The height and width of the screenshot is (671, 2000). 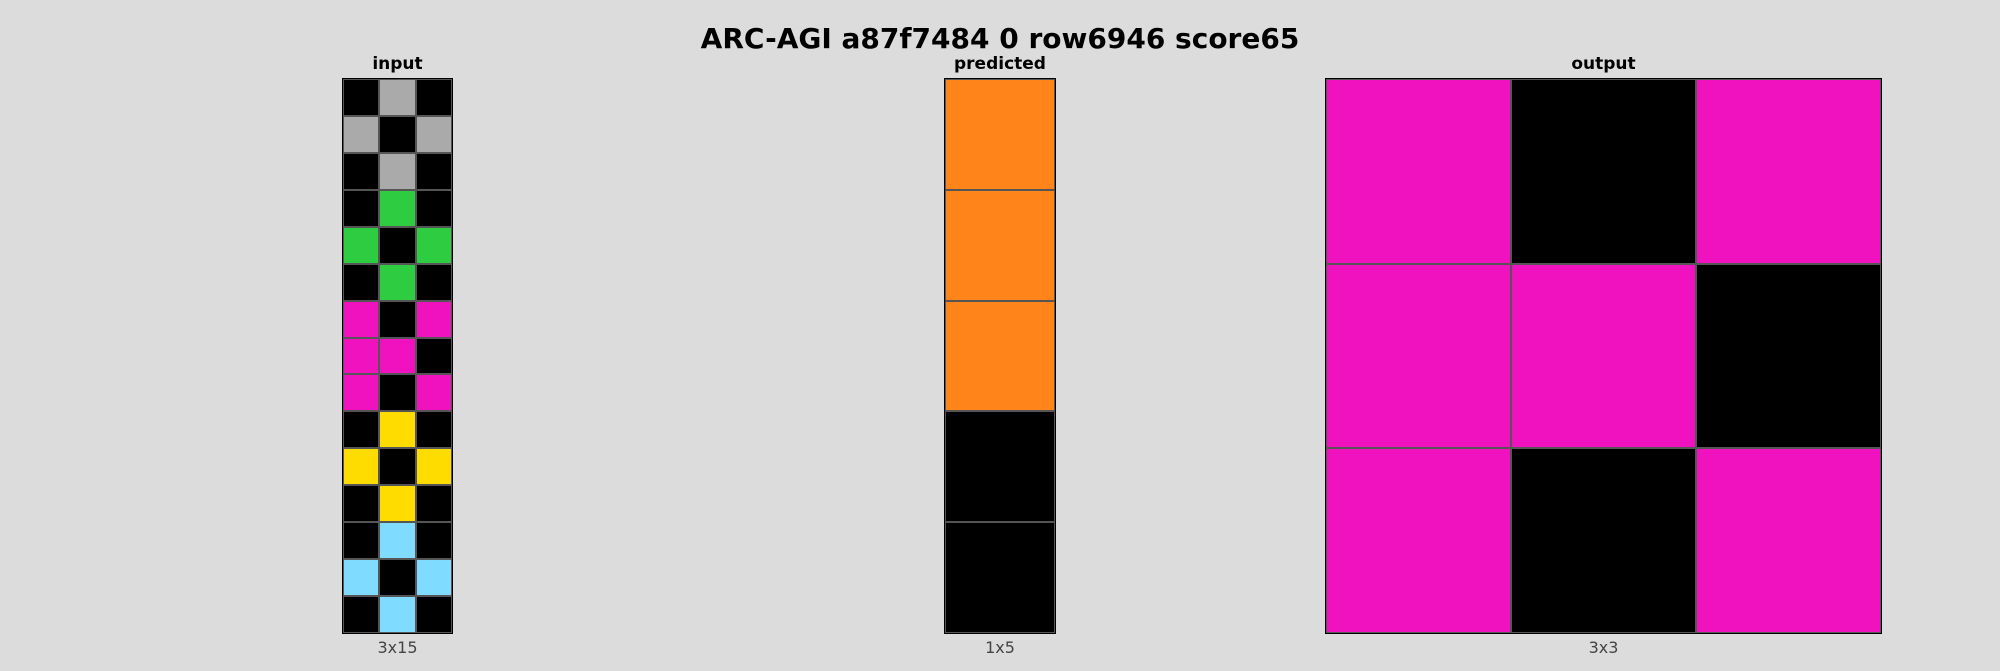 I want to click on figure-title: ARC-AGI a87f7484 0 row6946 score65, so click(x=1000, y=38).